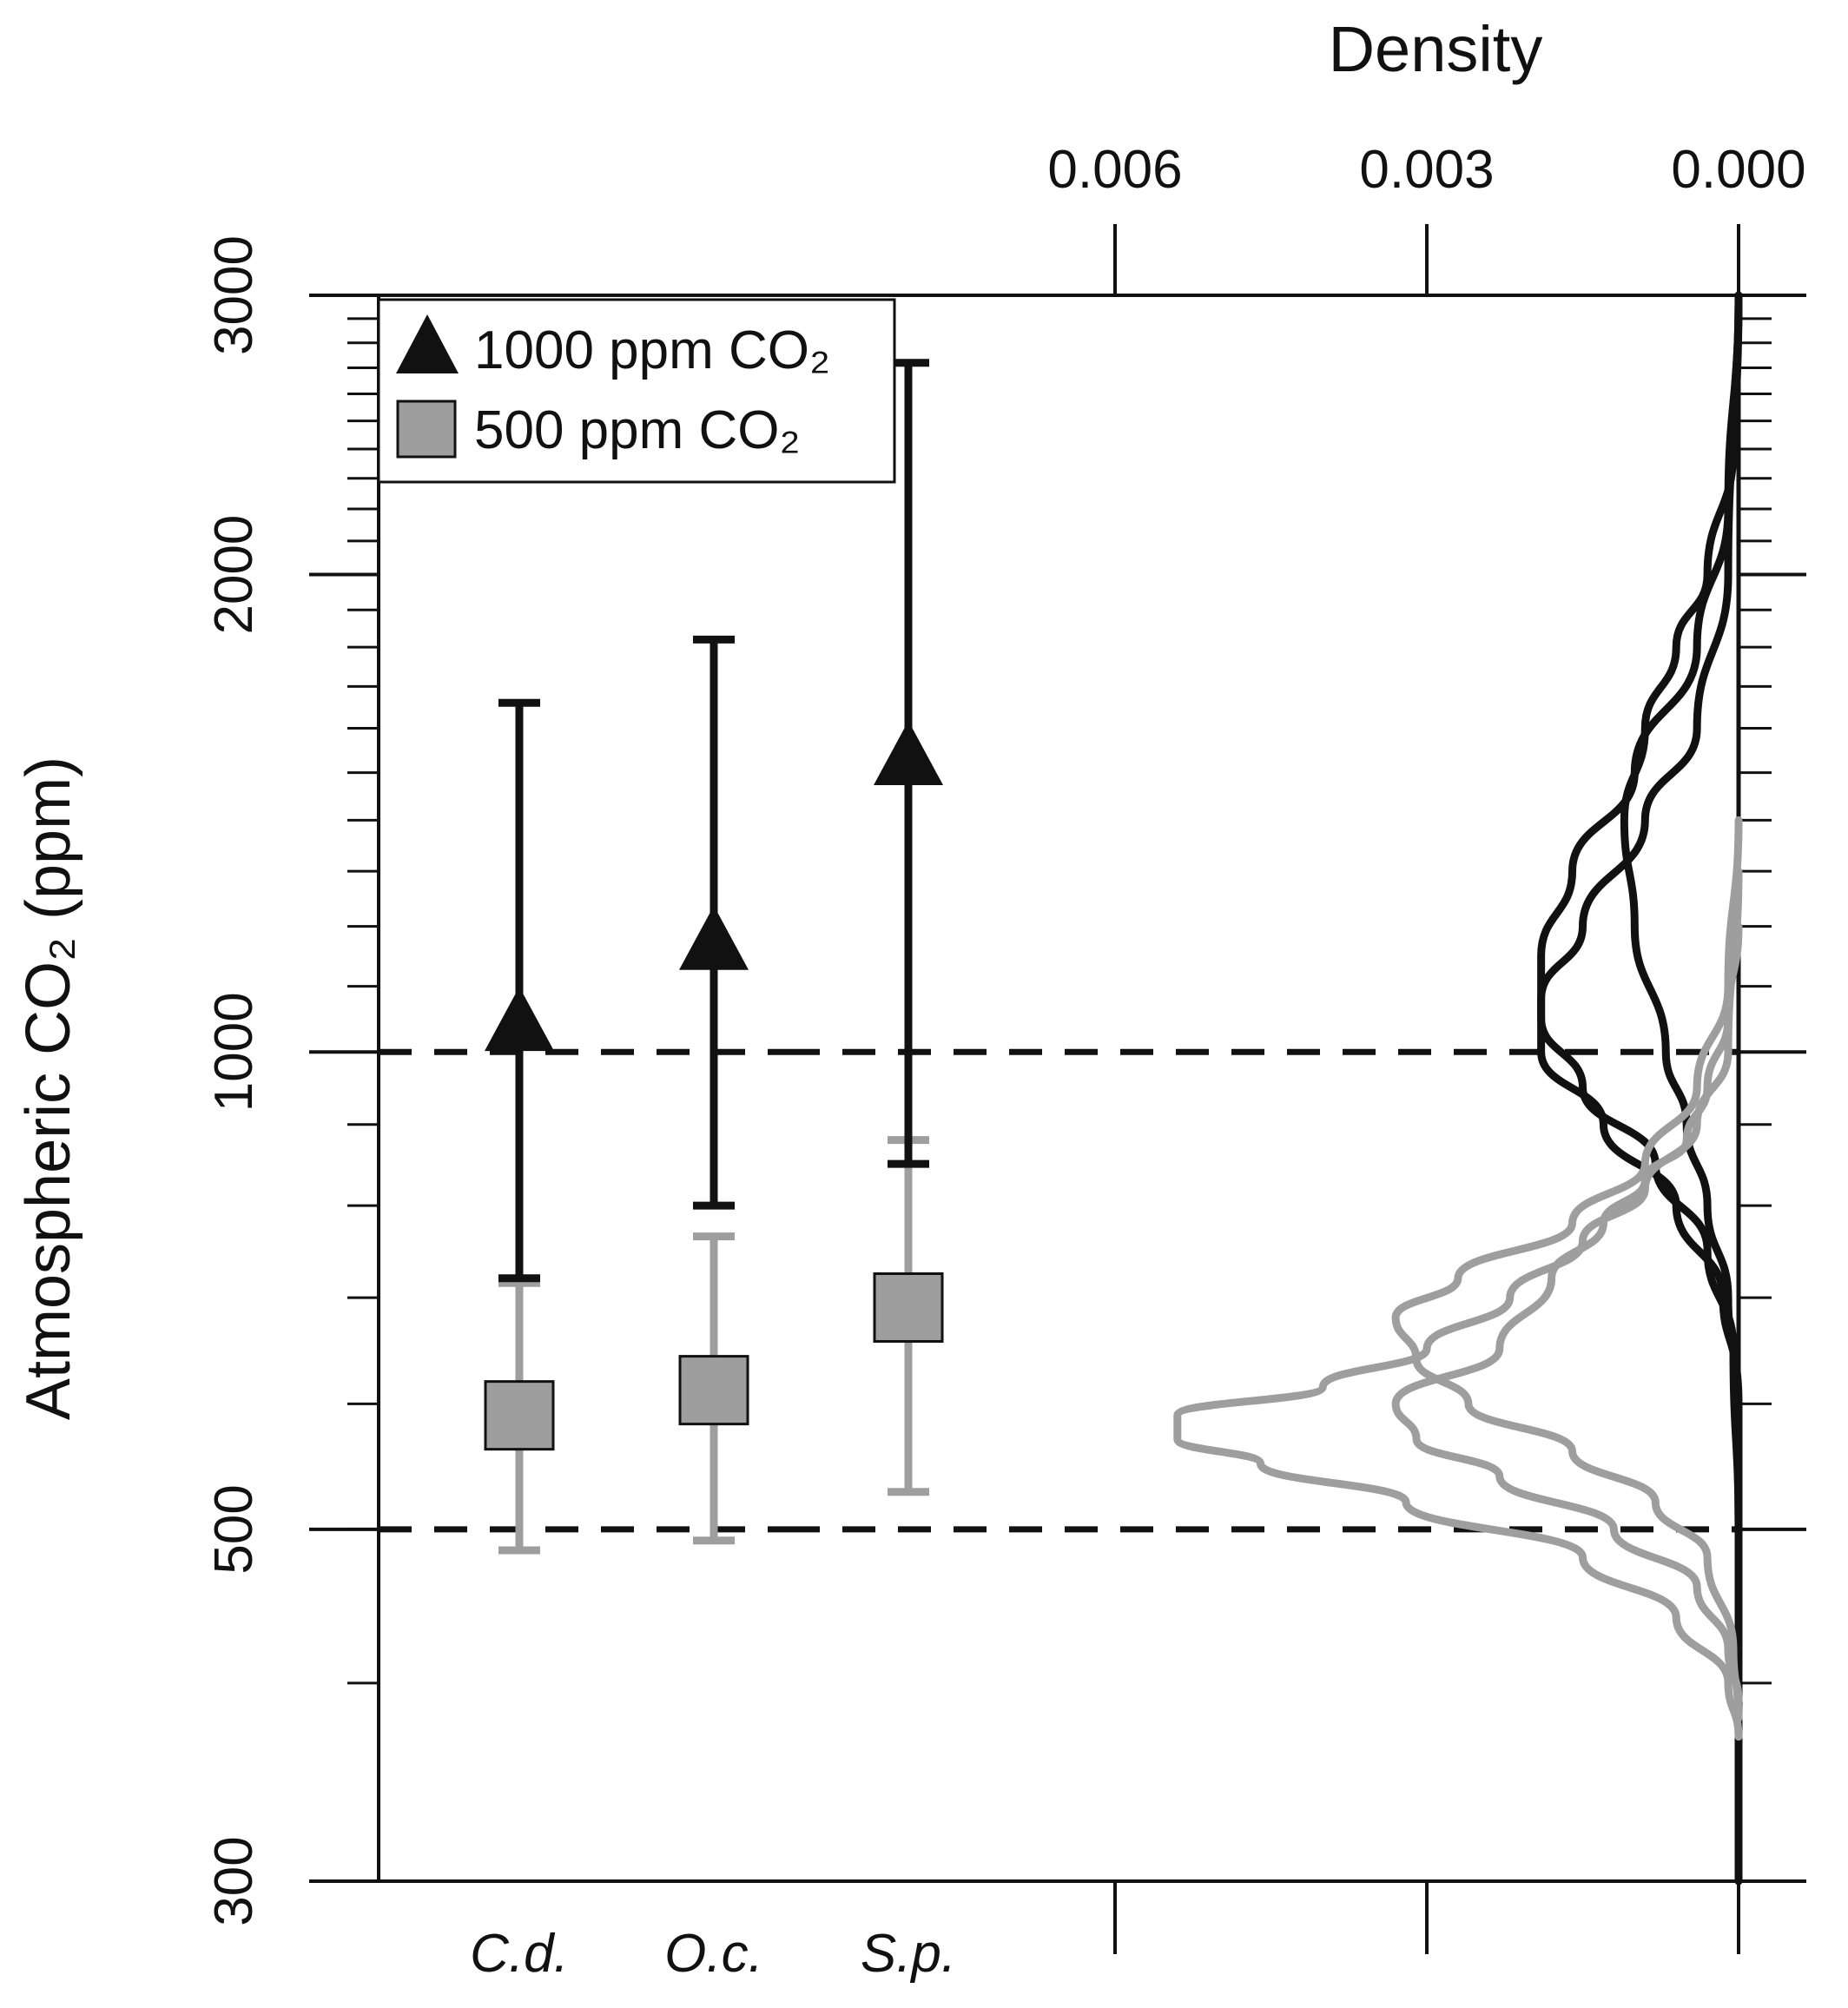 The height and width of the screenshot is (2008, 1848). What do you see at coordinates (363, 1088) in the screenshot?
I see `y-minor-ticks` at bounding box center [363, 1088].